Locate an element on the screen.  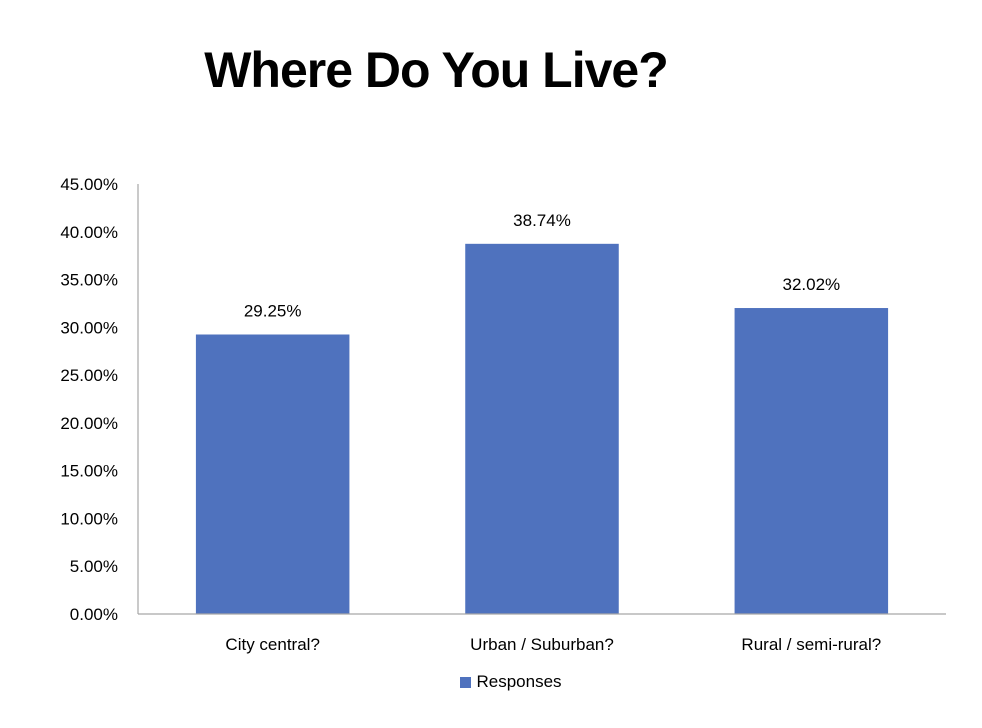
y-tick-label: 0.00% is located at coordinates (94, 614).